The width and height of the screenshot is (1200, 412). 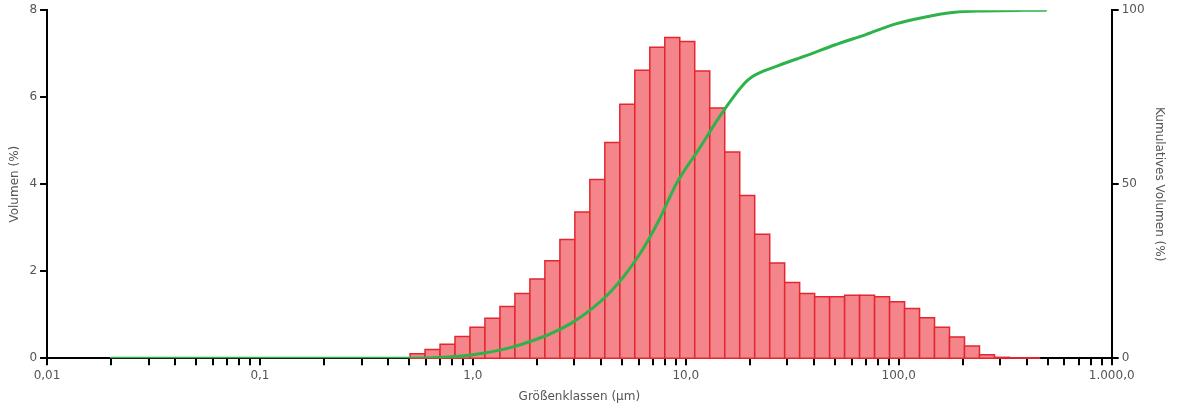 What do you see at coordinates (14, 184) in the screenshot?
I see `y-axis-title: Volumen (%)` at bounding box center [14, 184].